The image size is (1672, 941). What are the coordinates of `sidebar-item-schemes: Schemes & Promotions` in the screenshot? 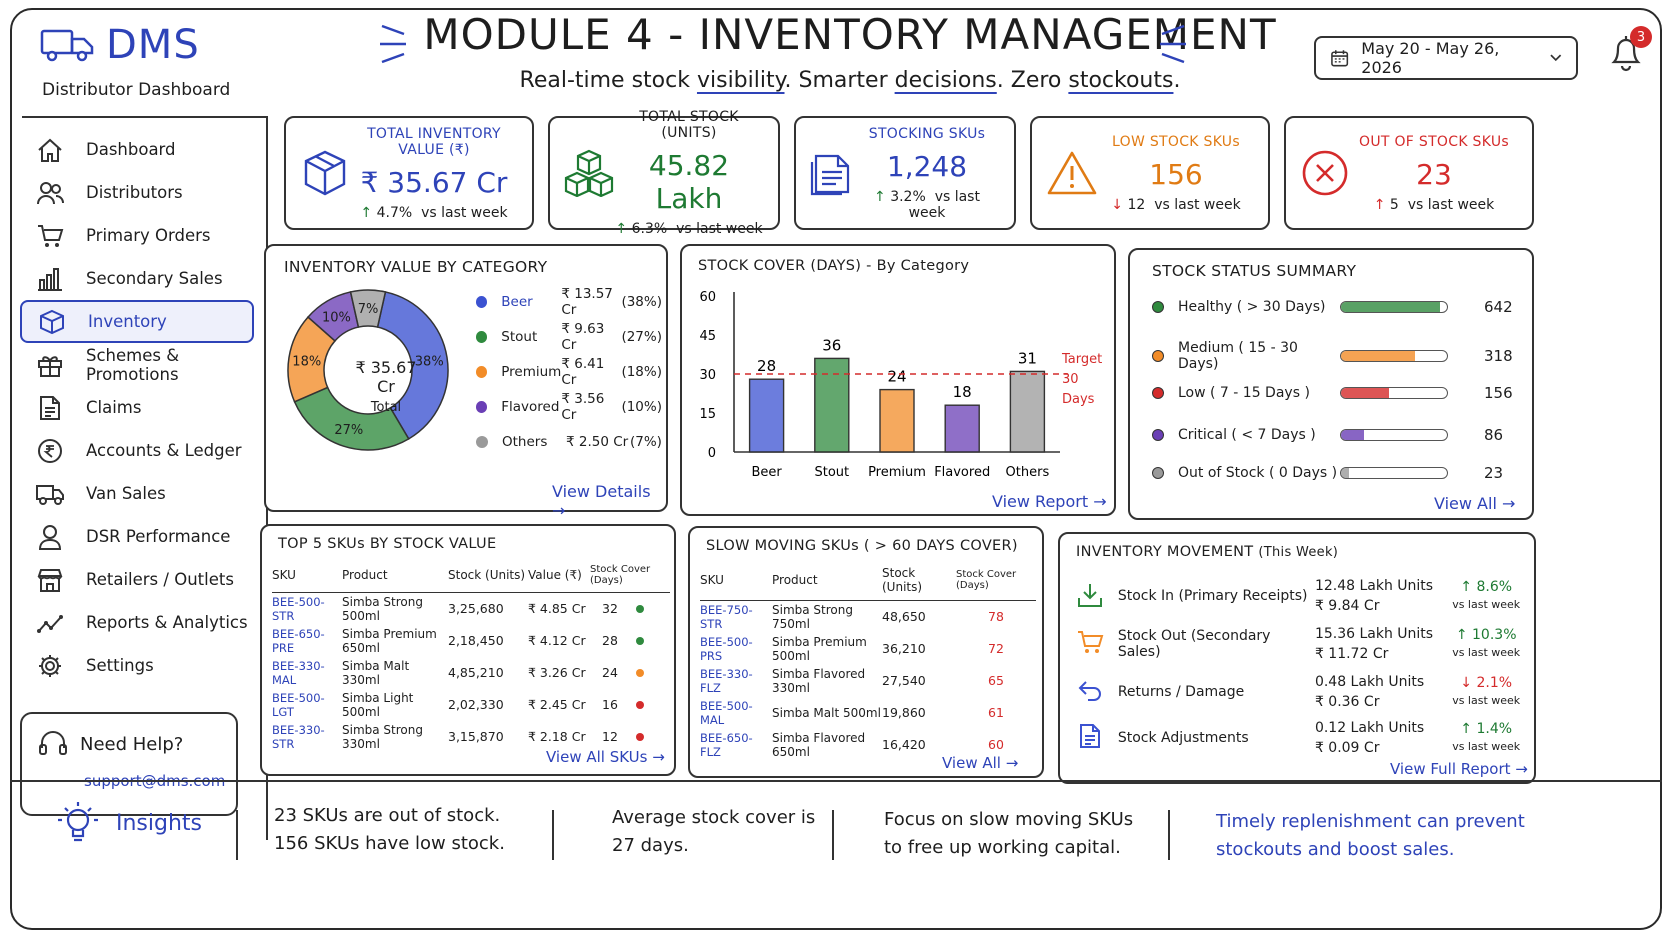 It's located at (137, 364).